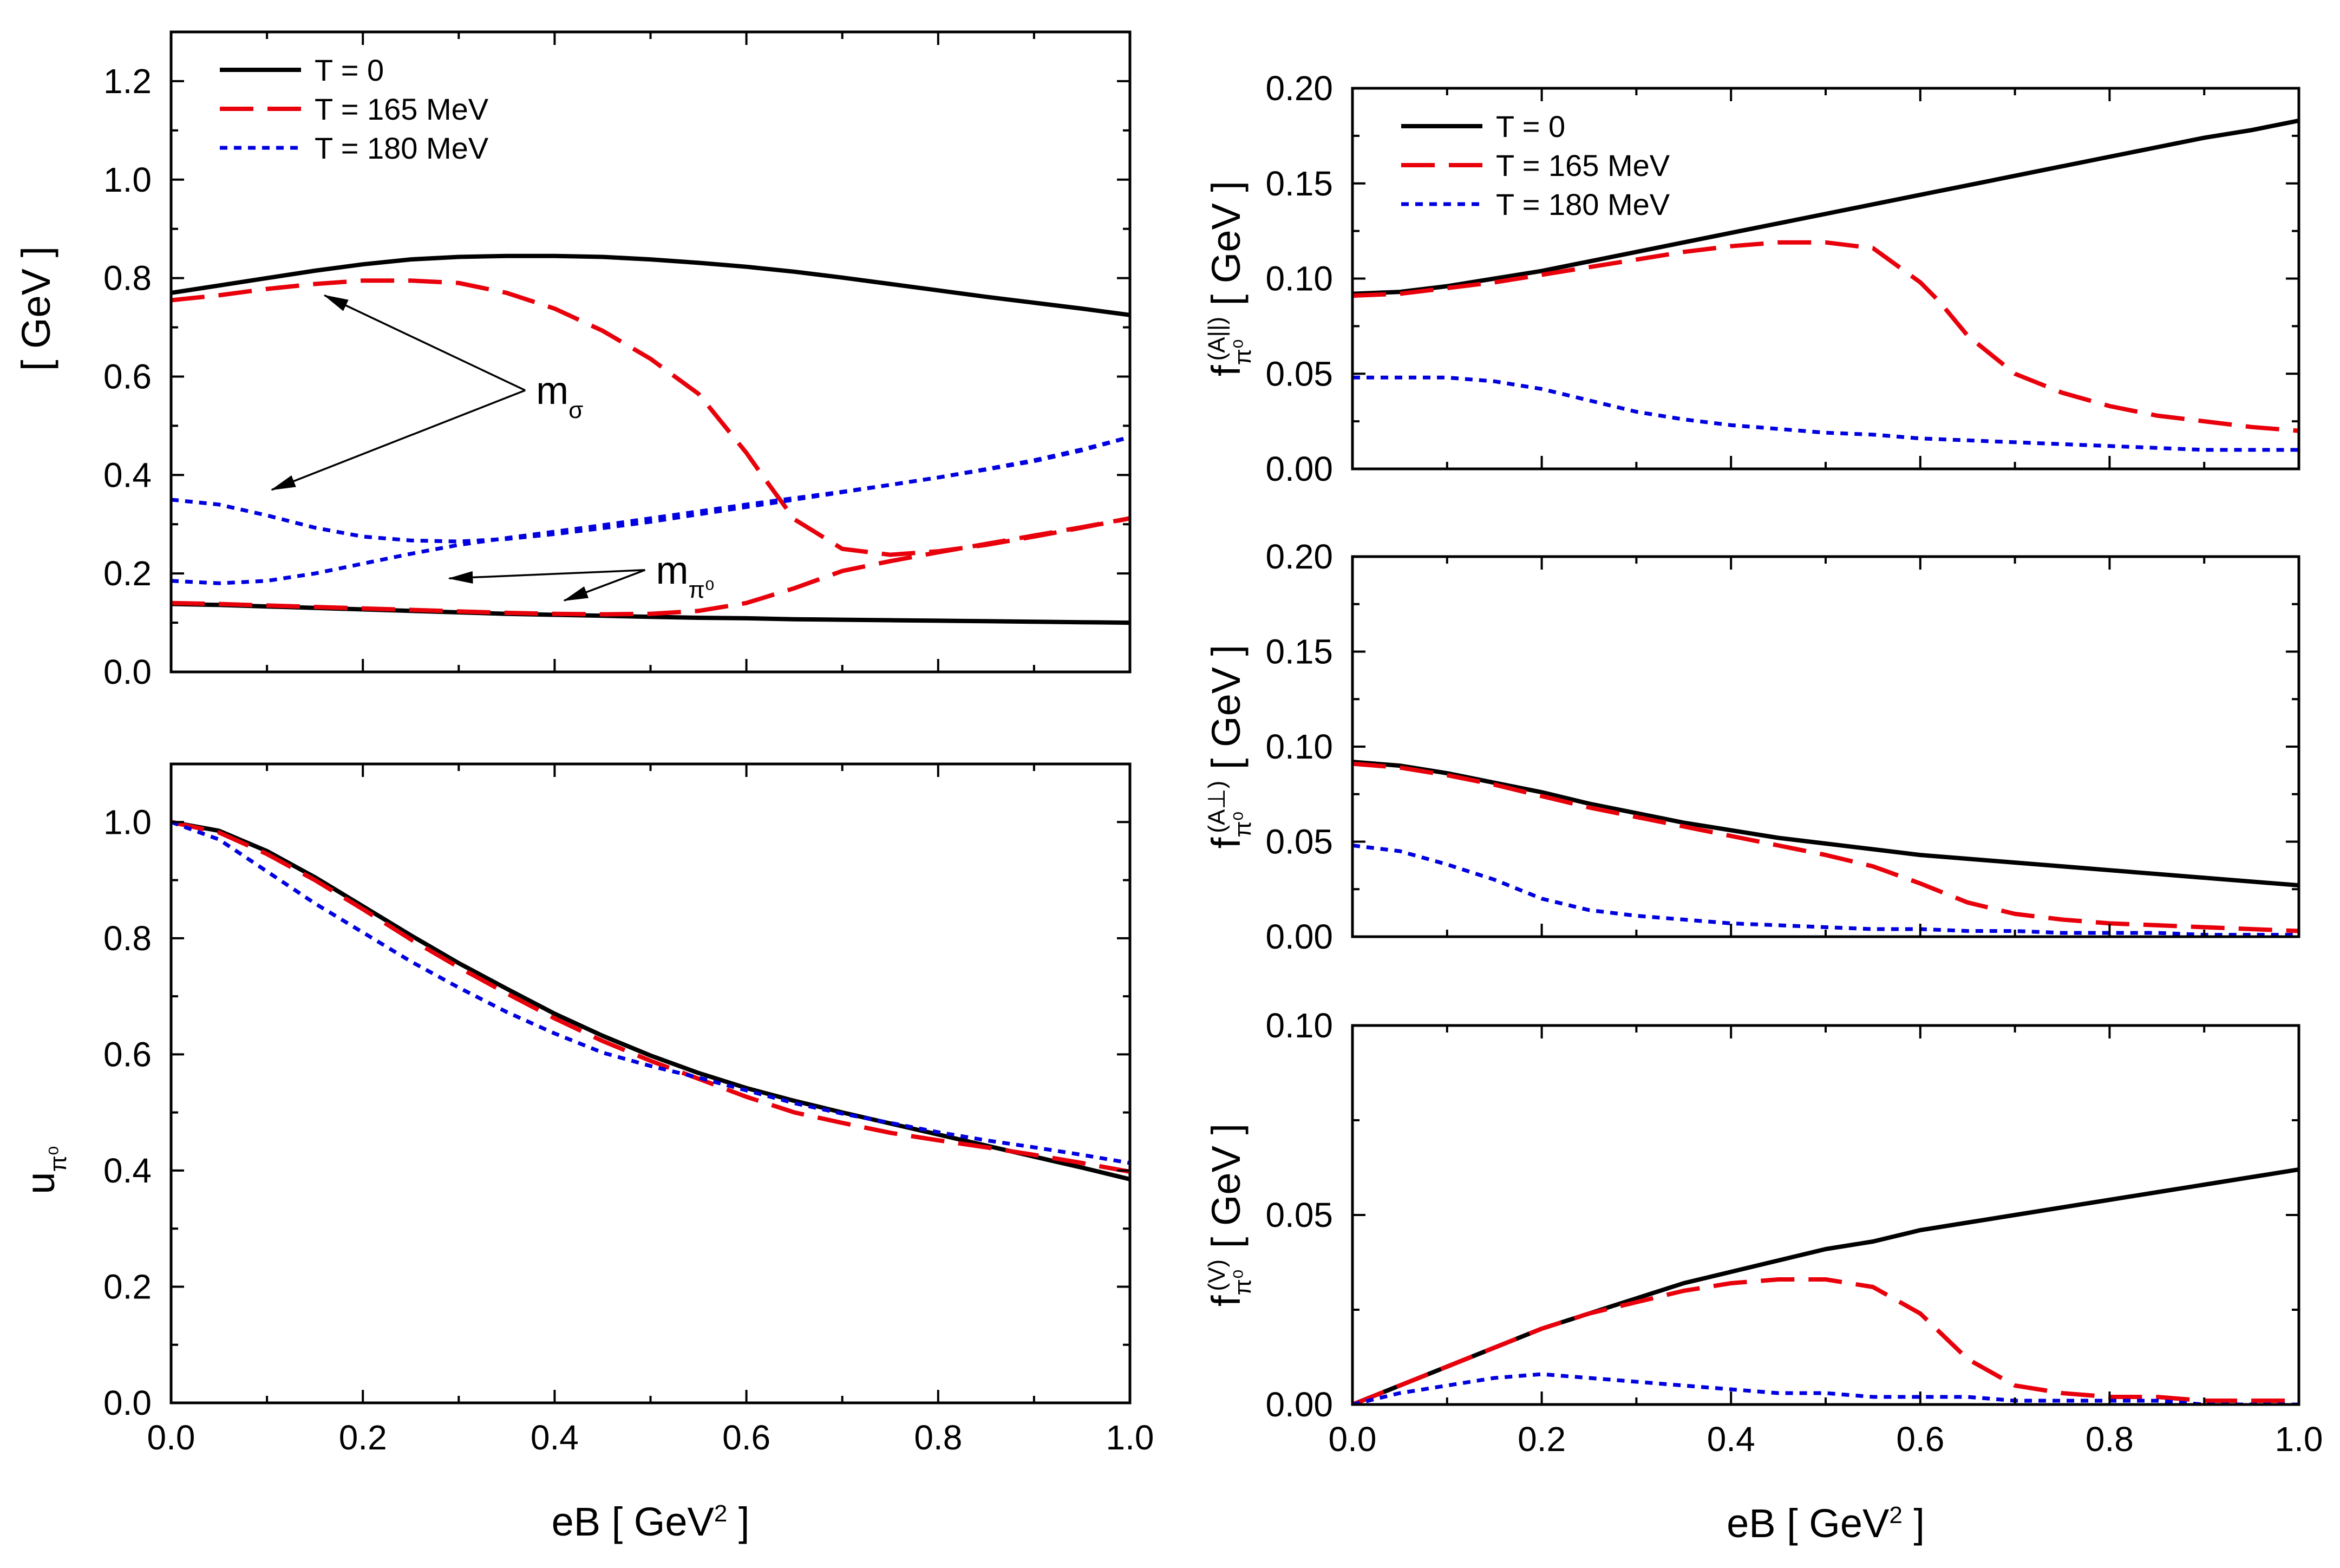 This screenshot has height=1568, width=2340. I want to click on annotation-1: mπ⁰, so click(582, 576).